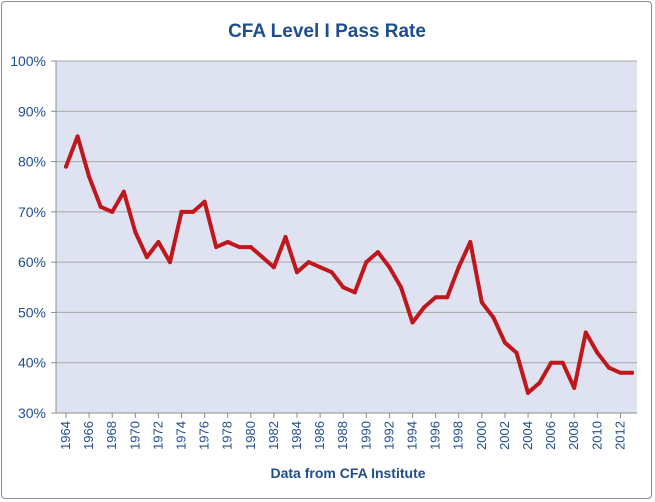 The width and height of the screenshot is (655, 502). Describe the element at coordinates (32, 162) in the screenshot. I see `y-tick-label: 80%` at that location.